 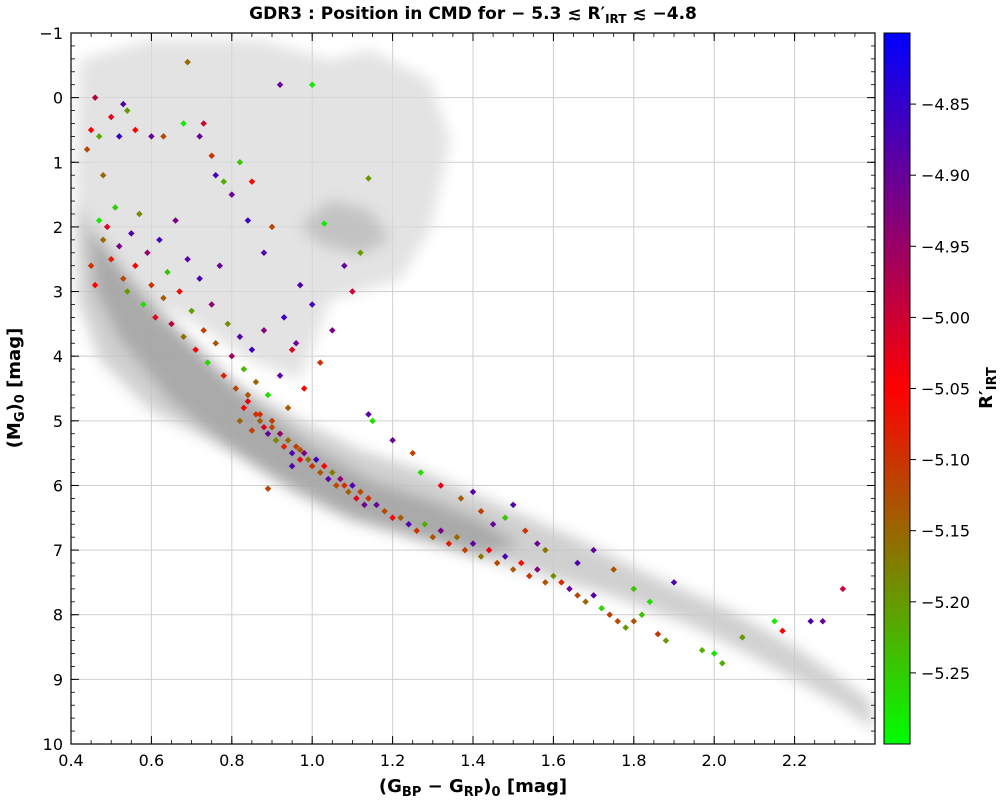 What do you see at coordinates (945, 175) in the screenshot?
I see `colorbar-tick-label: −4.90` at bounding box center [945, 175].